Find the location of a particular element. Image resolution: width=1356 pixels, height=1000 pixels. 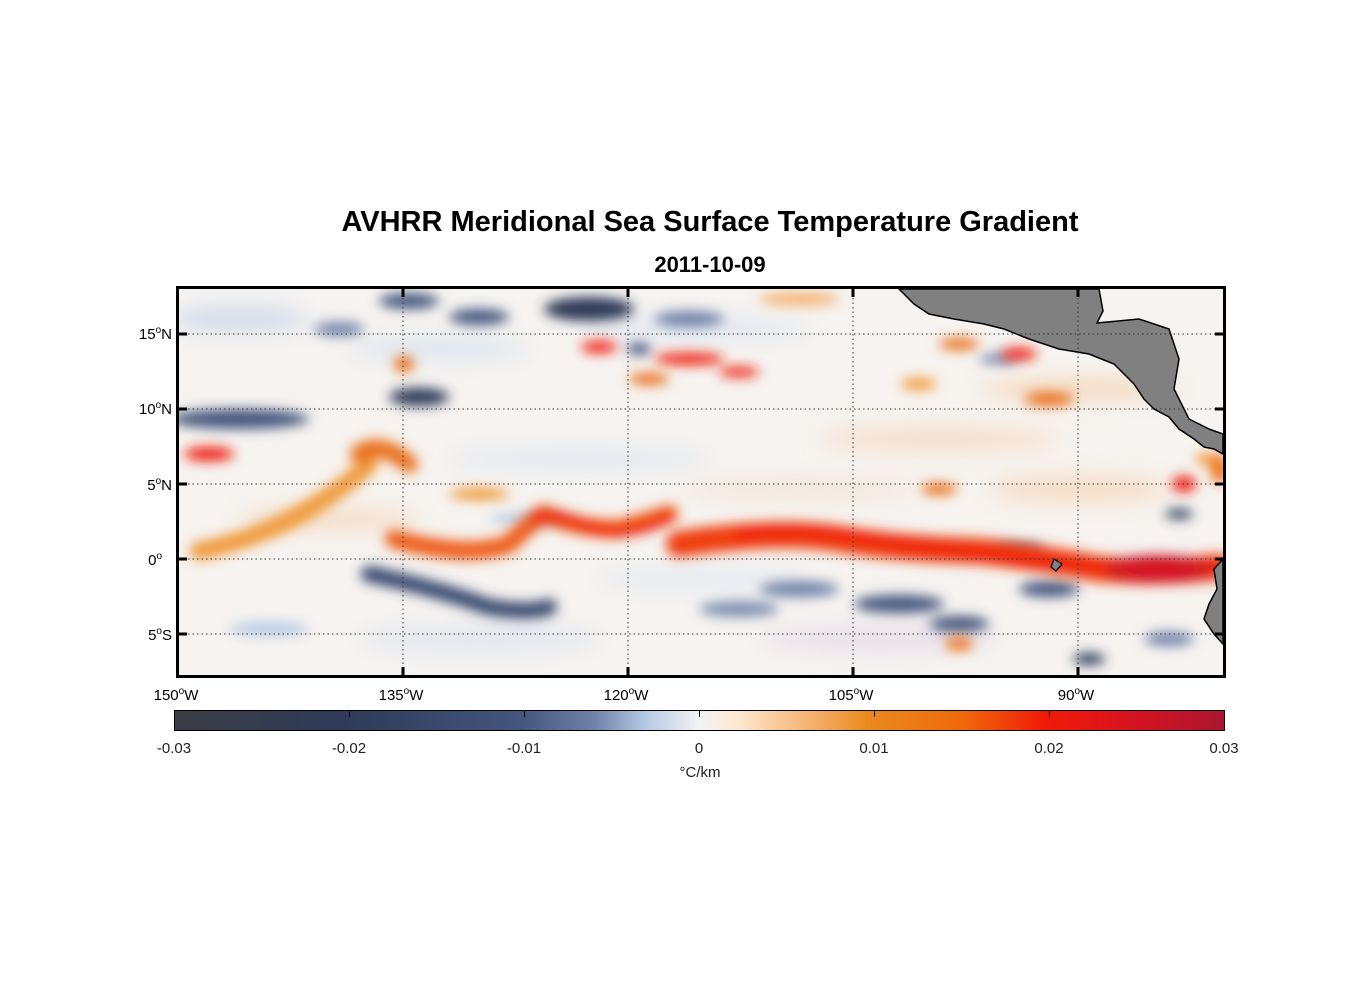

colorbar-label-pos003: 0.03 is located at coordinates (1224, 748).